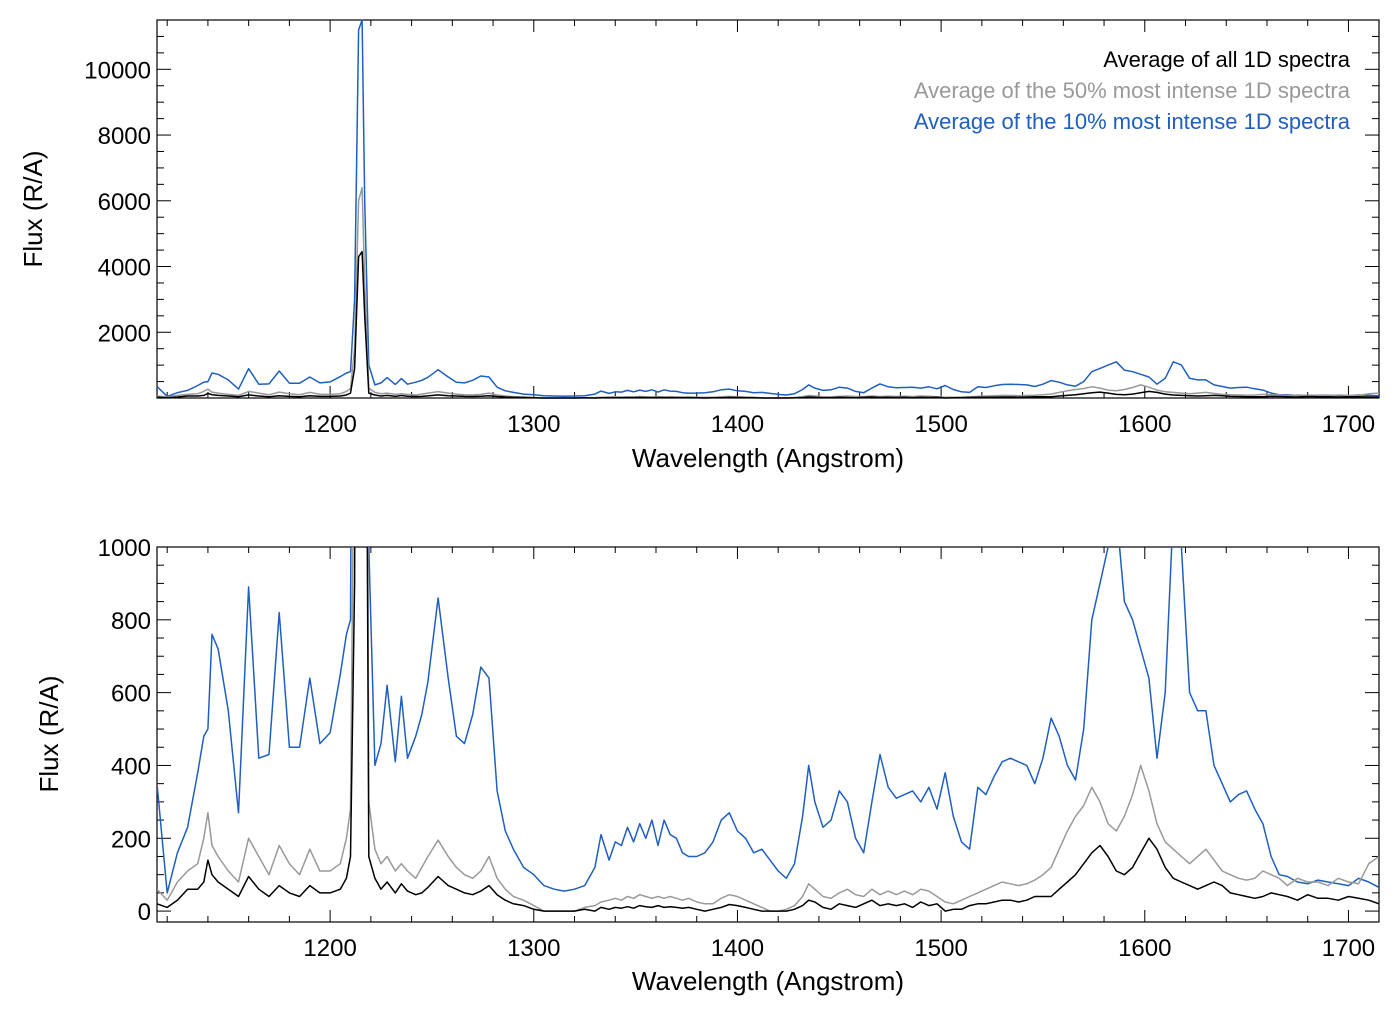  What do you see at coordinates (33, 209) in the screenshot?
I see `top-y-axis-label: Flux (R/A)` at bounding box center [33, 209].